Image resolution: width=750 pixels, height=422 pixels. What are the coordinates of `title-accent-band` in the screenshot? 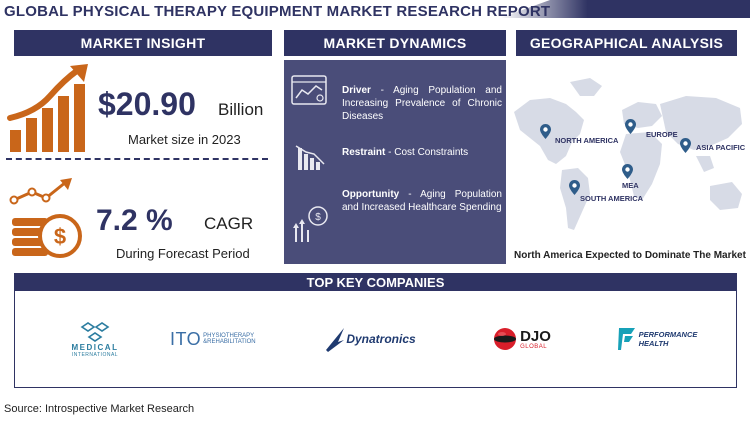 It's located at (625, 9).